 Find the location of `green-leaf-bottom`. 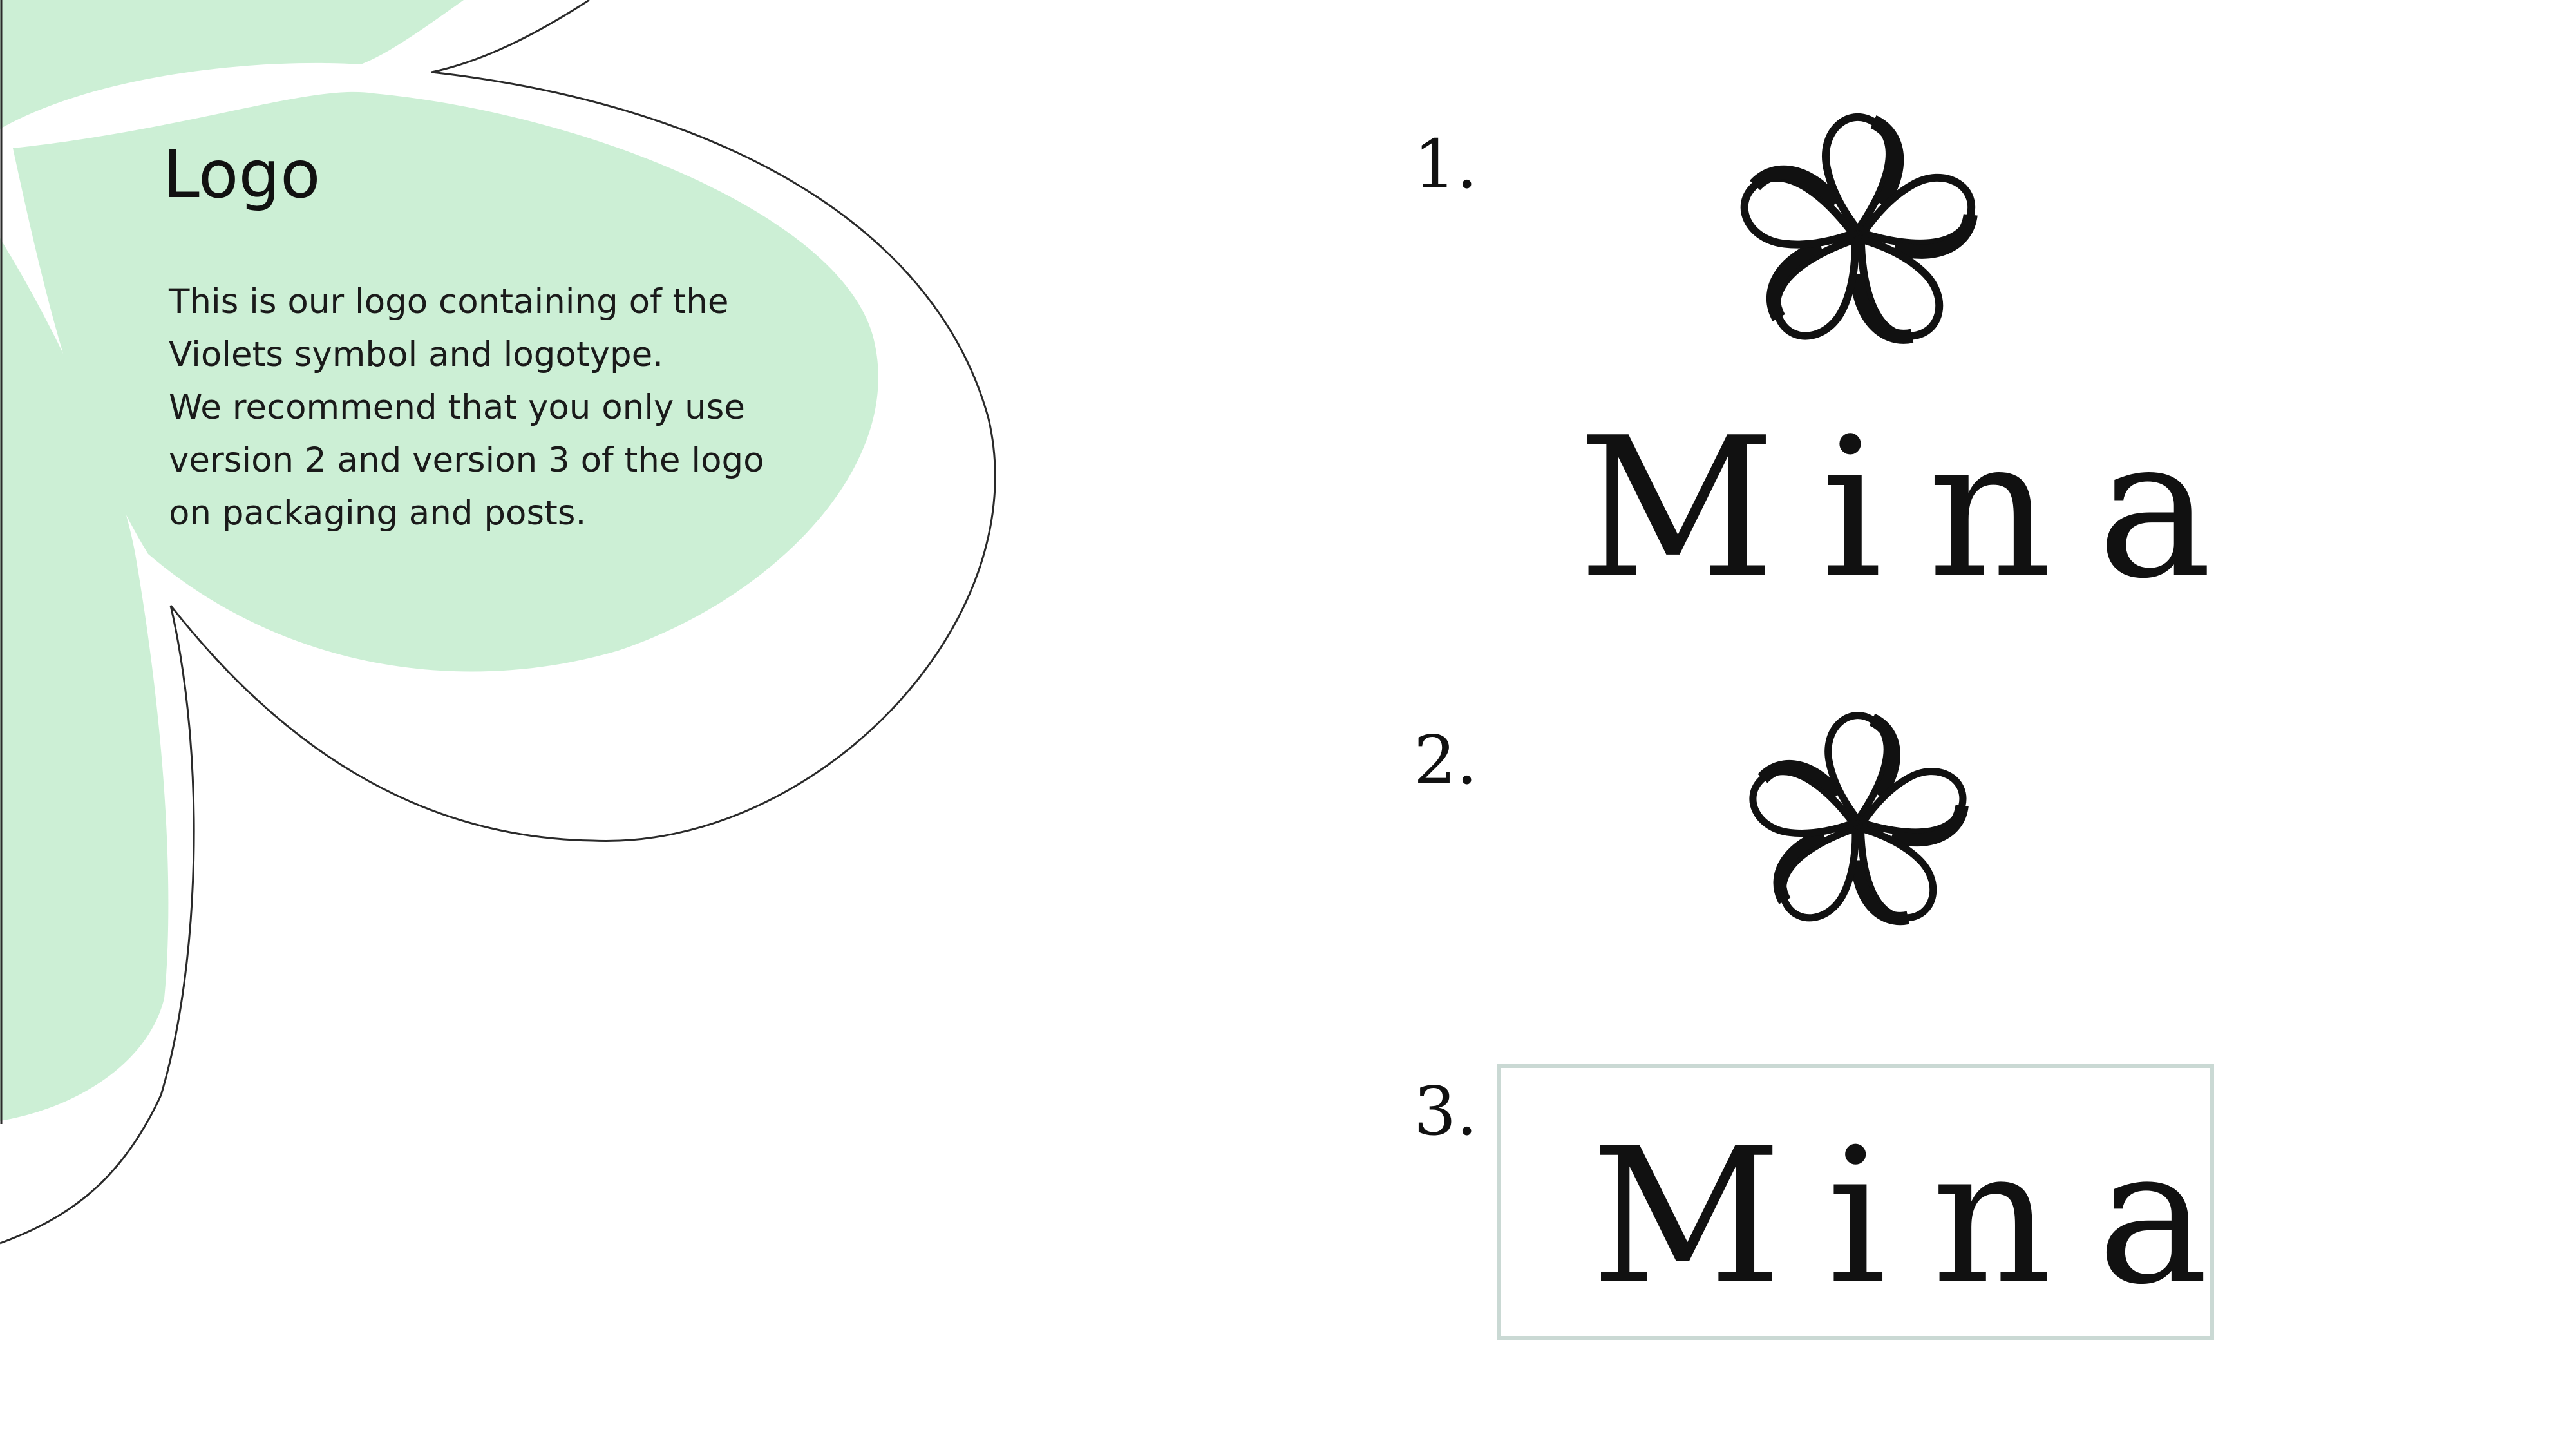

green-leaf-bottom is located at coordinates (84, 679).